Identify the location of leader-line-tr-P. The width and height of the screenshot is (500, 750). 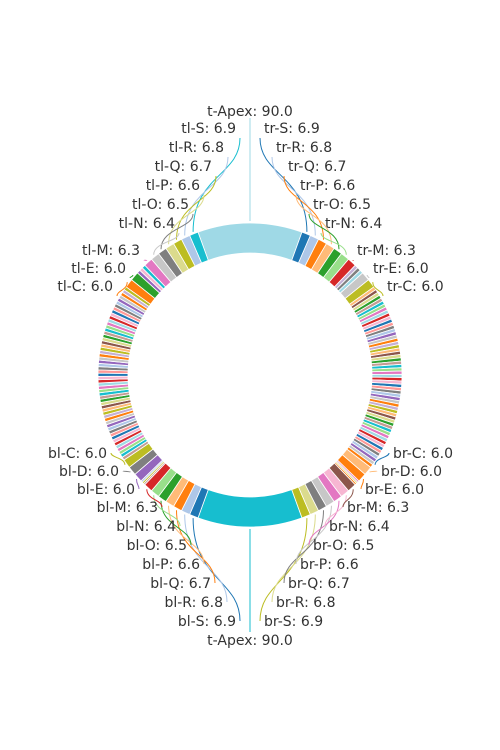
(313, 219).